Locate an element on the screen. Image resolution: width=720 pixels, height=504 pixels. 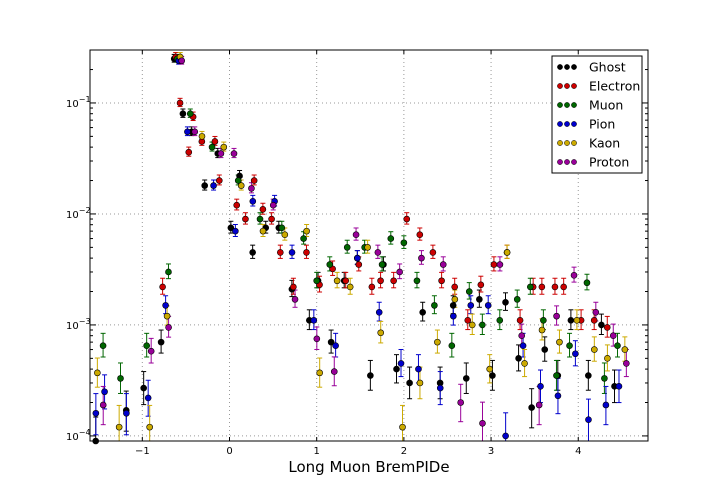
x-axis-title: Long Muon BremPIDe is located at coordinates (368, 467).